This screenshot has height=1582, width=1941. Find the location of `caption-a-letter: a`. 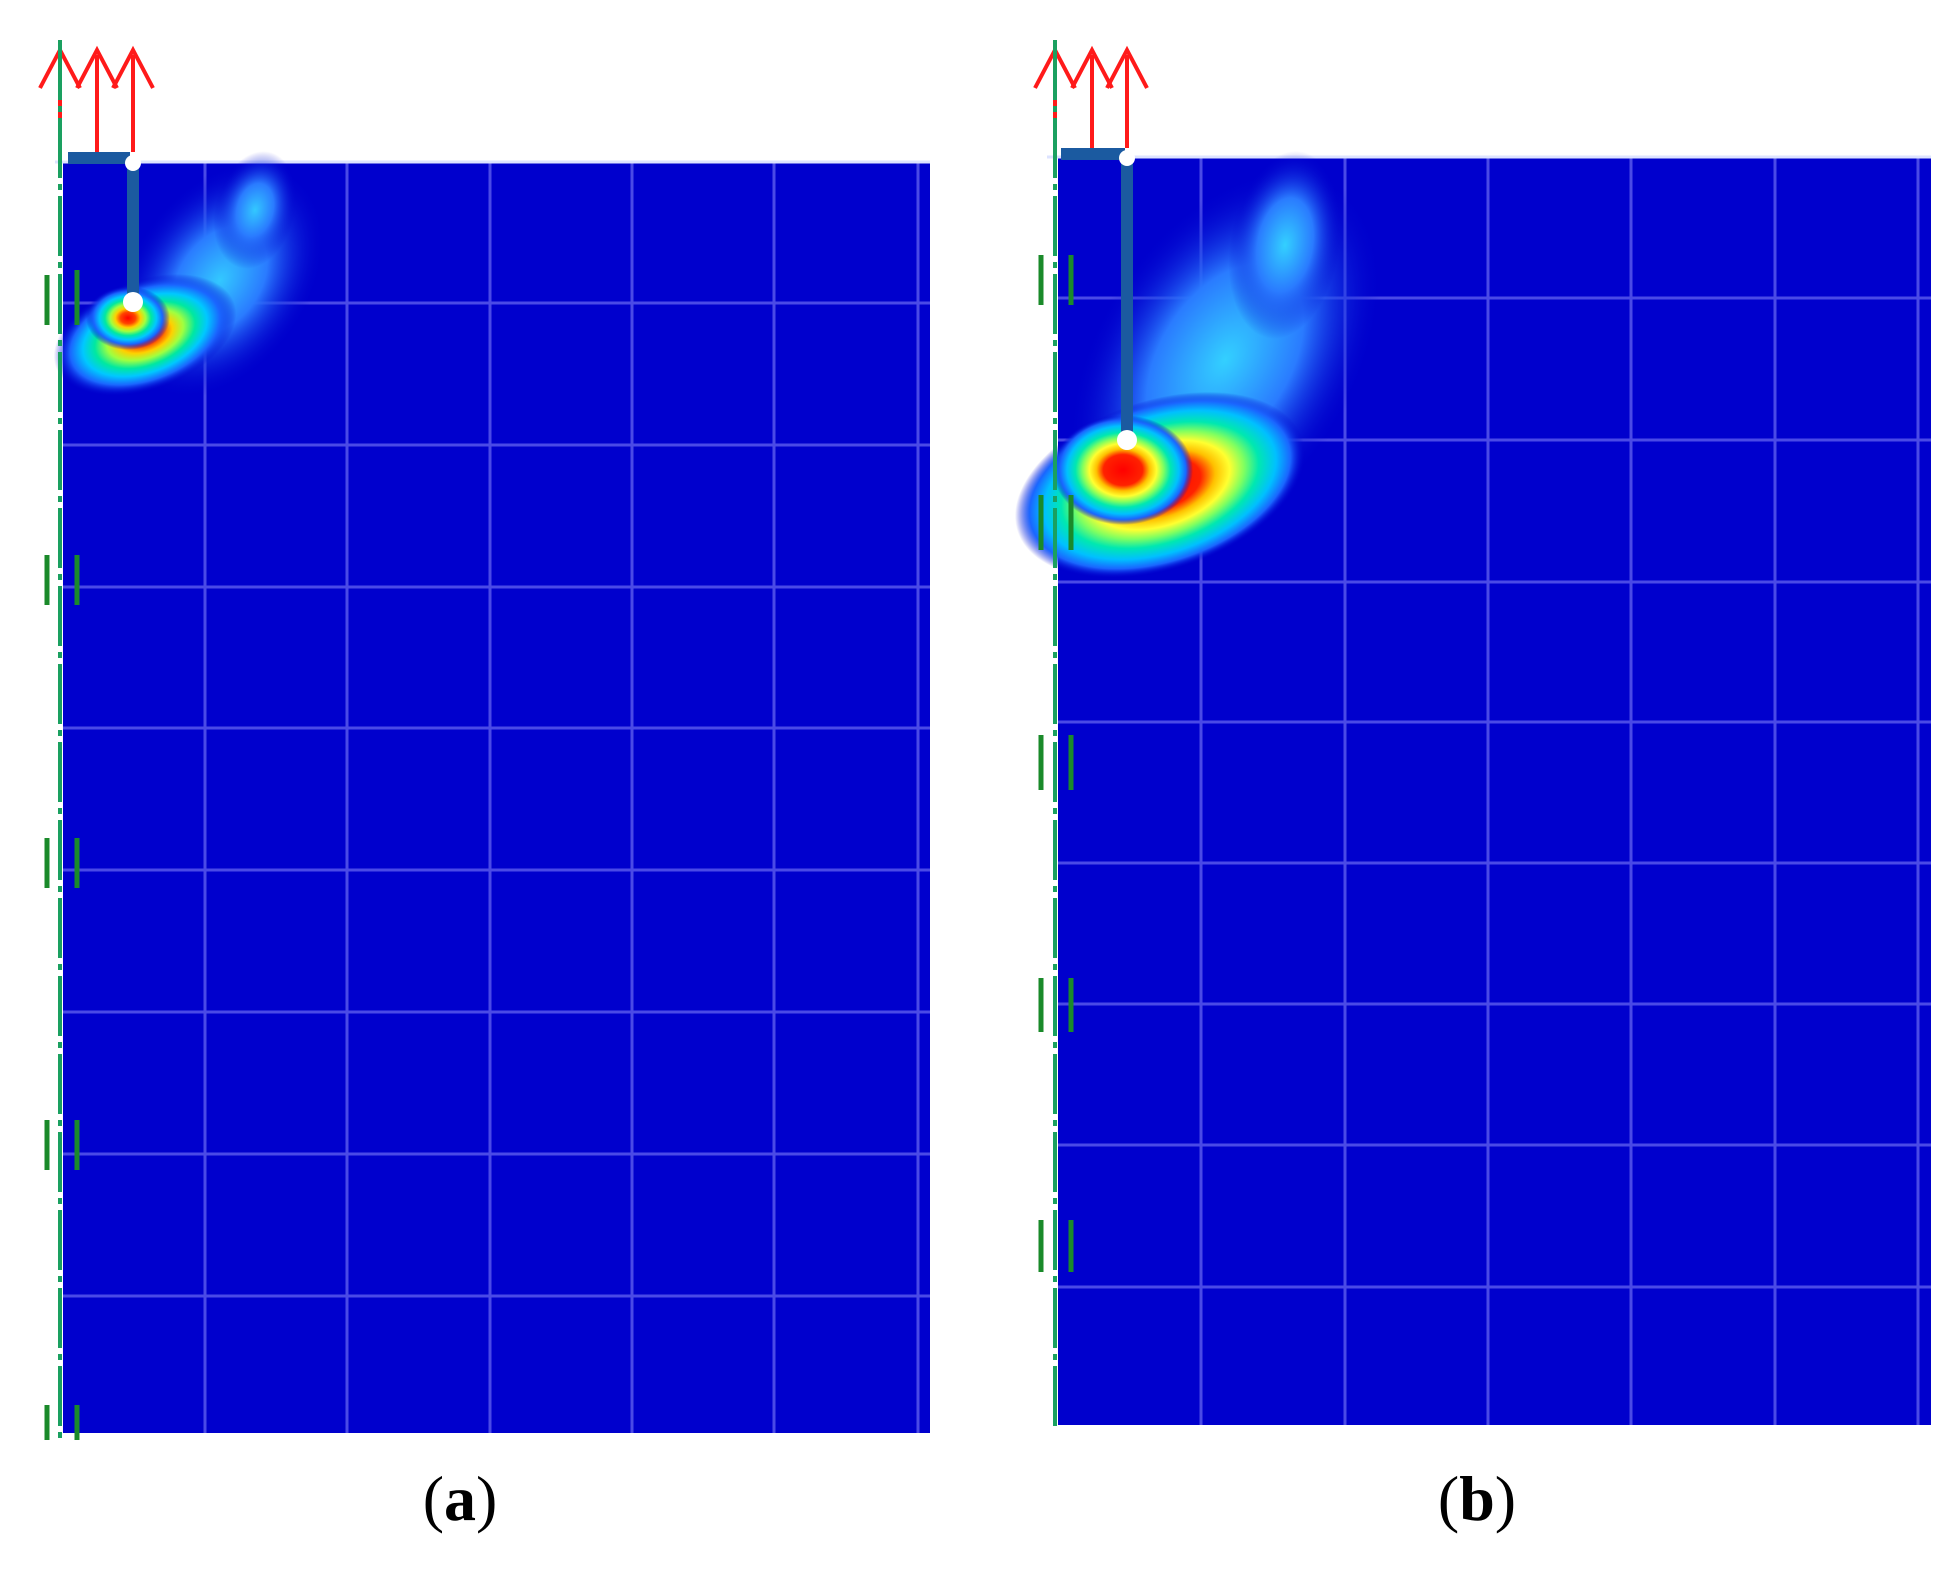

caption-a-letter: a is located at coordinates (460, 1498).